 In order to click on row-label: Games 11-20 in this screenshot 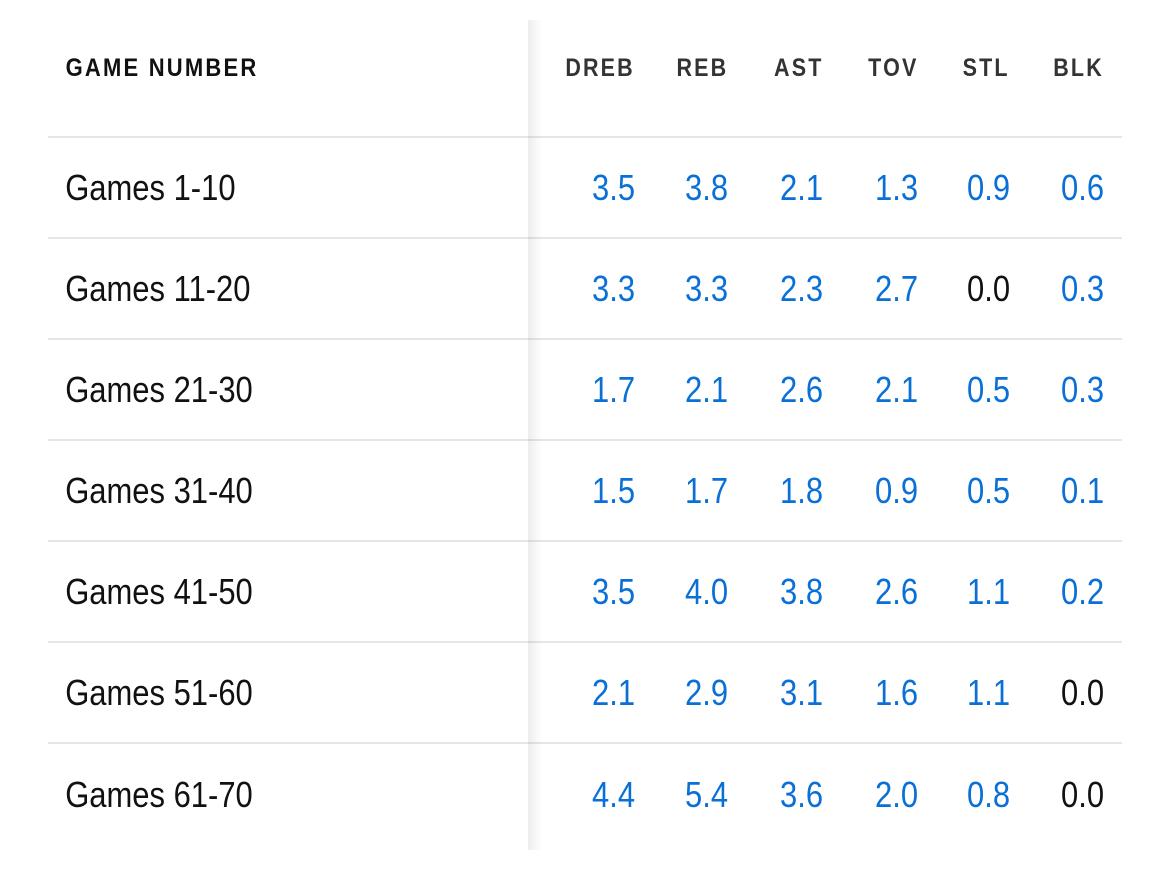, I will do `click(158, 288)`.